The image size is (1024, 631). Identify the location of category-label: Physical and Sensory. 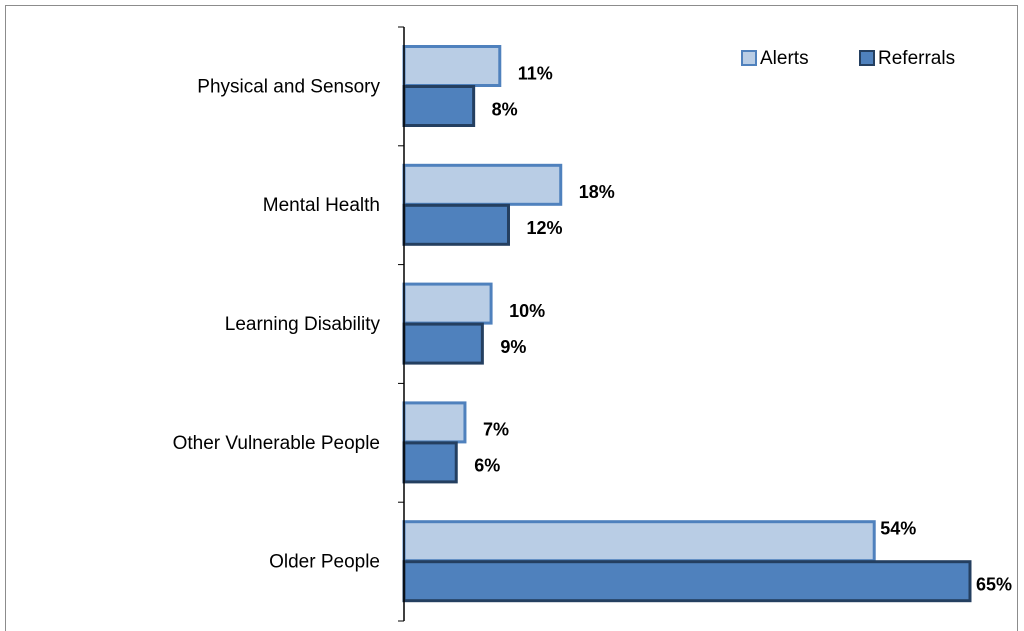
(288, 86).